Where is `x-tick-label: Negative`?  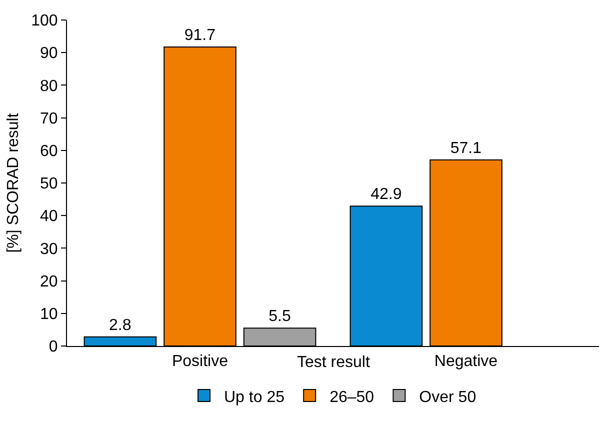 x-tick-label: Negative is located at coordinates (466, 361).